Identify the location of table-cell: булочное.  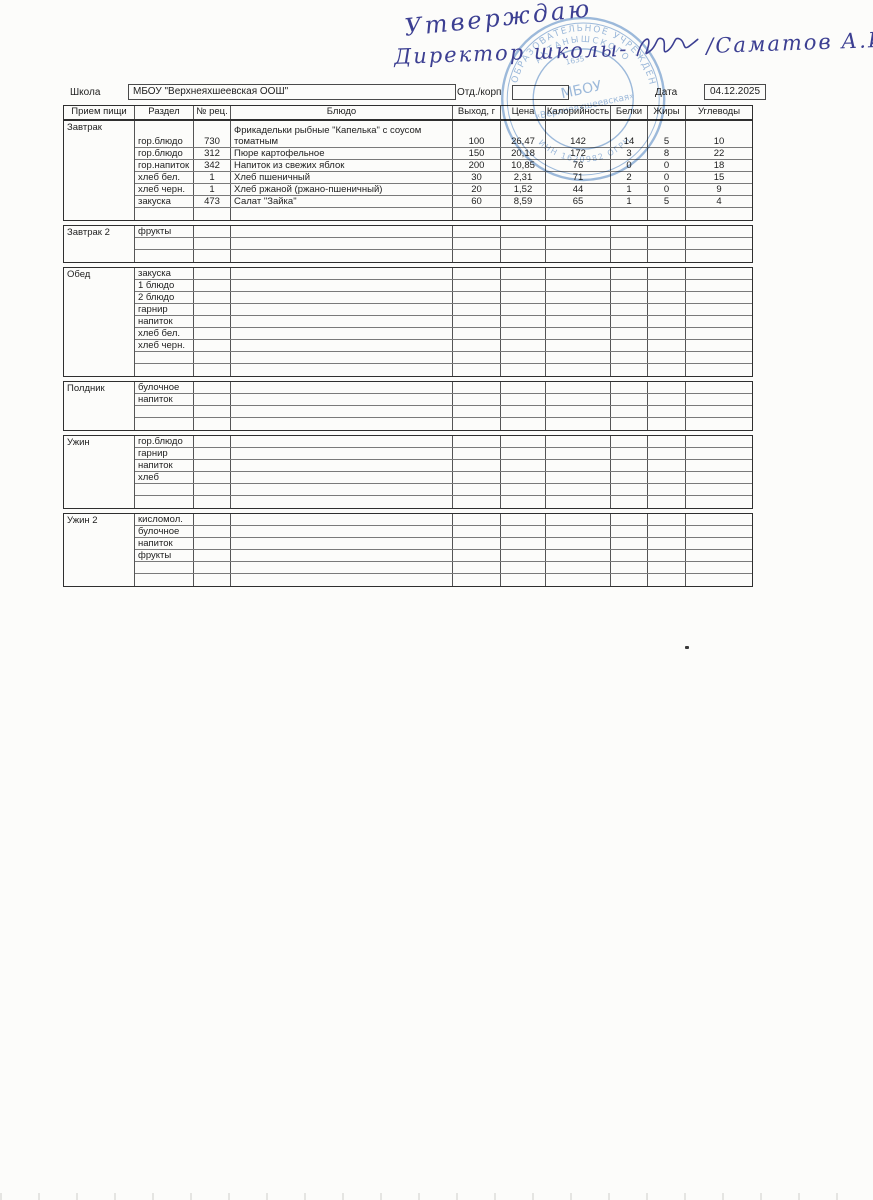
(164, 531).